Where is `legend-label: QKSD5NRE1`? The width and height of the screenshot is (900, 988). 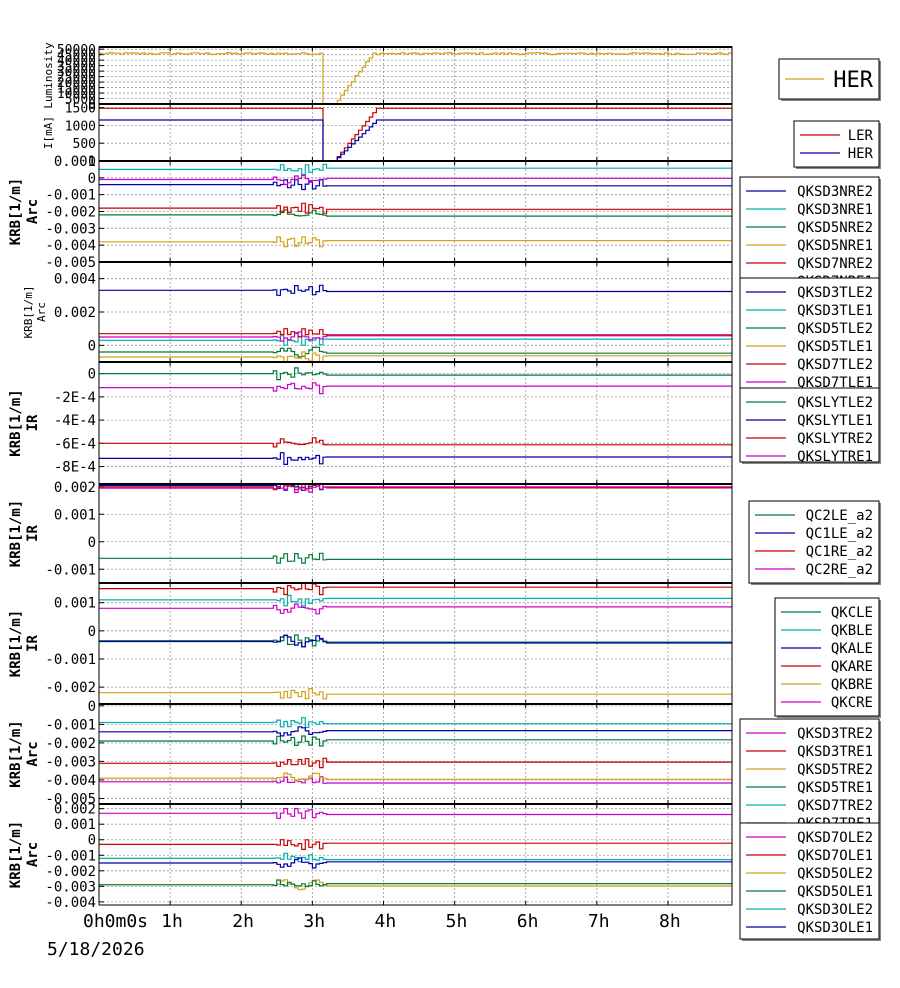 legend-label: QKSD5NRE1 is located at coordinates (835, 246).